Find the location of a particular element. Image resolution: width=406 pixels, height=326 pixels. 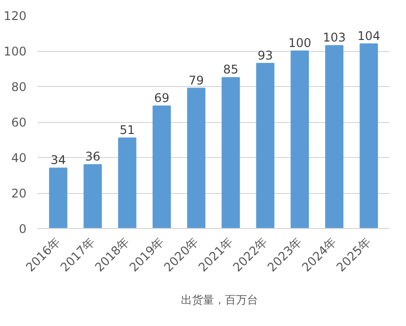

y-tick-label: 60 is located at coordinates (19, 123).